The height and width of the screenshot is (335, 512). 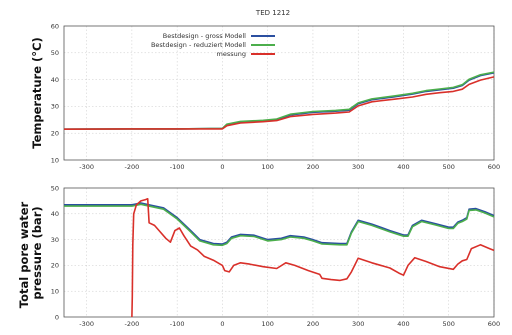 What do you see at coordinates (55, 80) in the screenshot?
I see `temperature-y-tick-label: 40` at bounding box center [55, 80].